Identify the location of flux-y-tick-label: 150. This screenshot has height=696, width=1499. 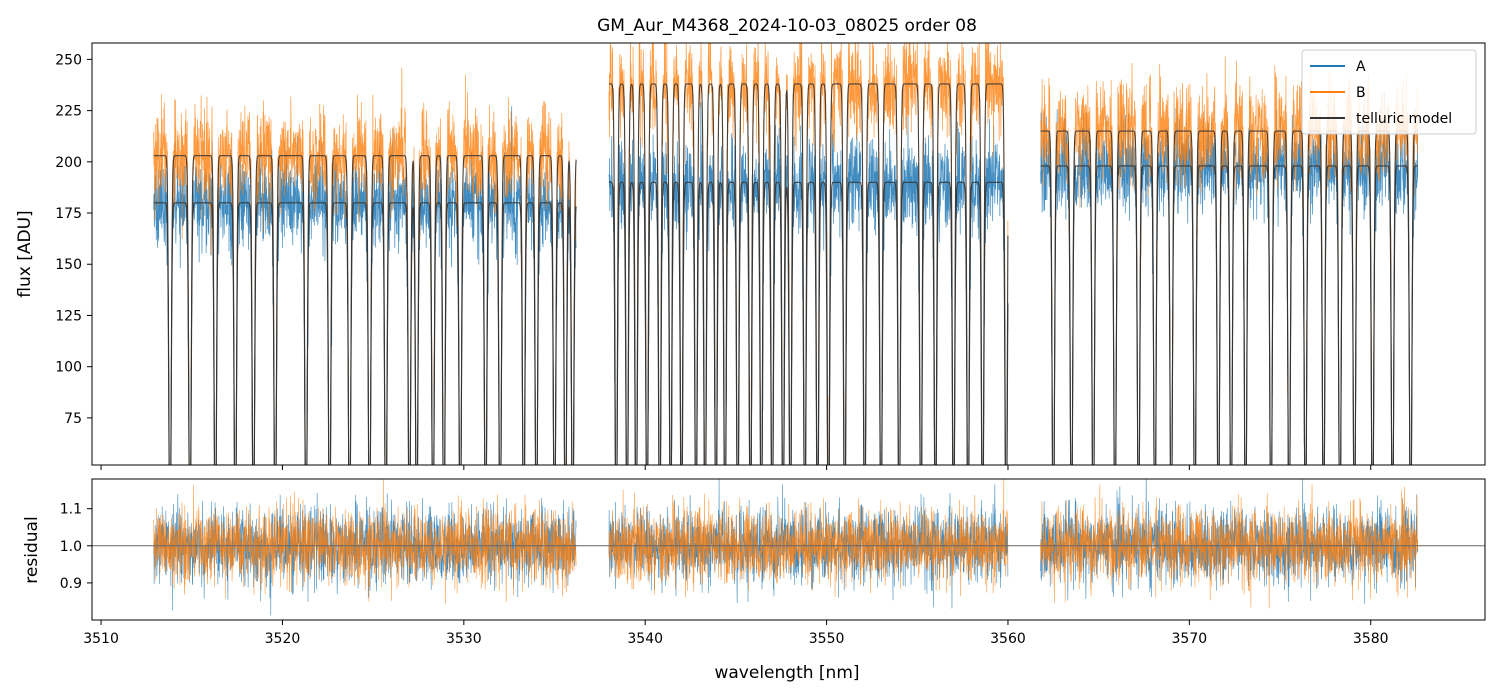
(68, 265).